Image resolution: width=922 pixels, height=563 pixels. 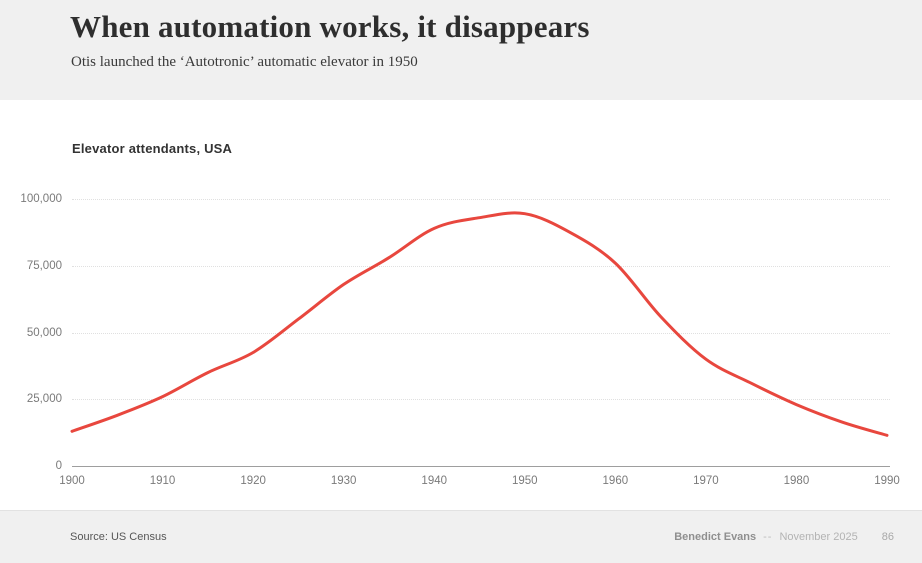 I want to click on y-tick-label: 0, so click(x=58, y=466).